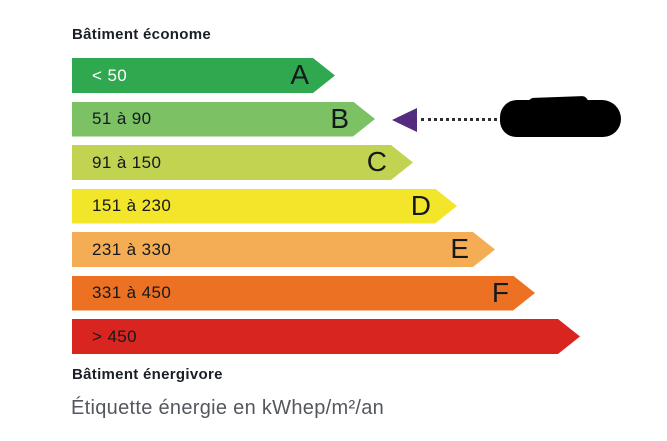  I want to click on class-b-letter: B, so click(339, 118).